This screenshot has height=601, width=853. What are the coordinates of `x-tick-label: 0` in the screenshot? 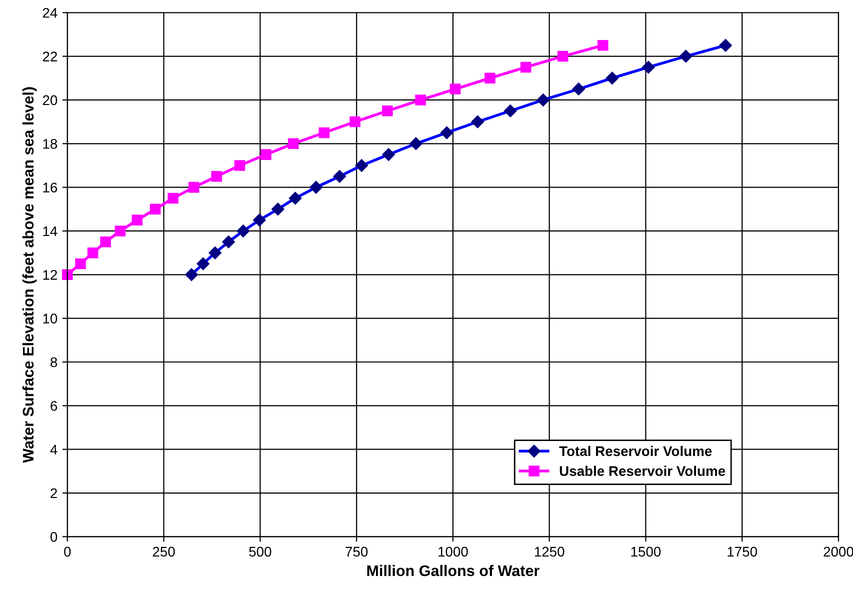 It's located at (67, 551).